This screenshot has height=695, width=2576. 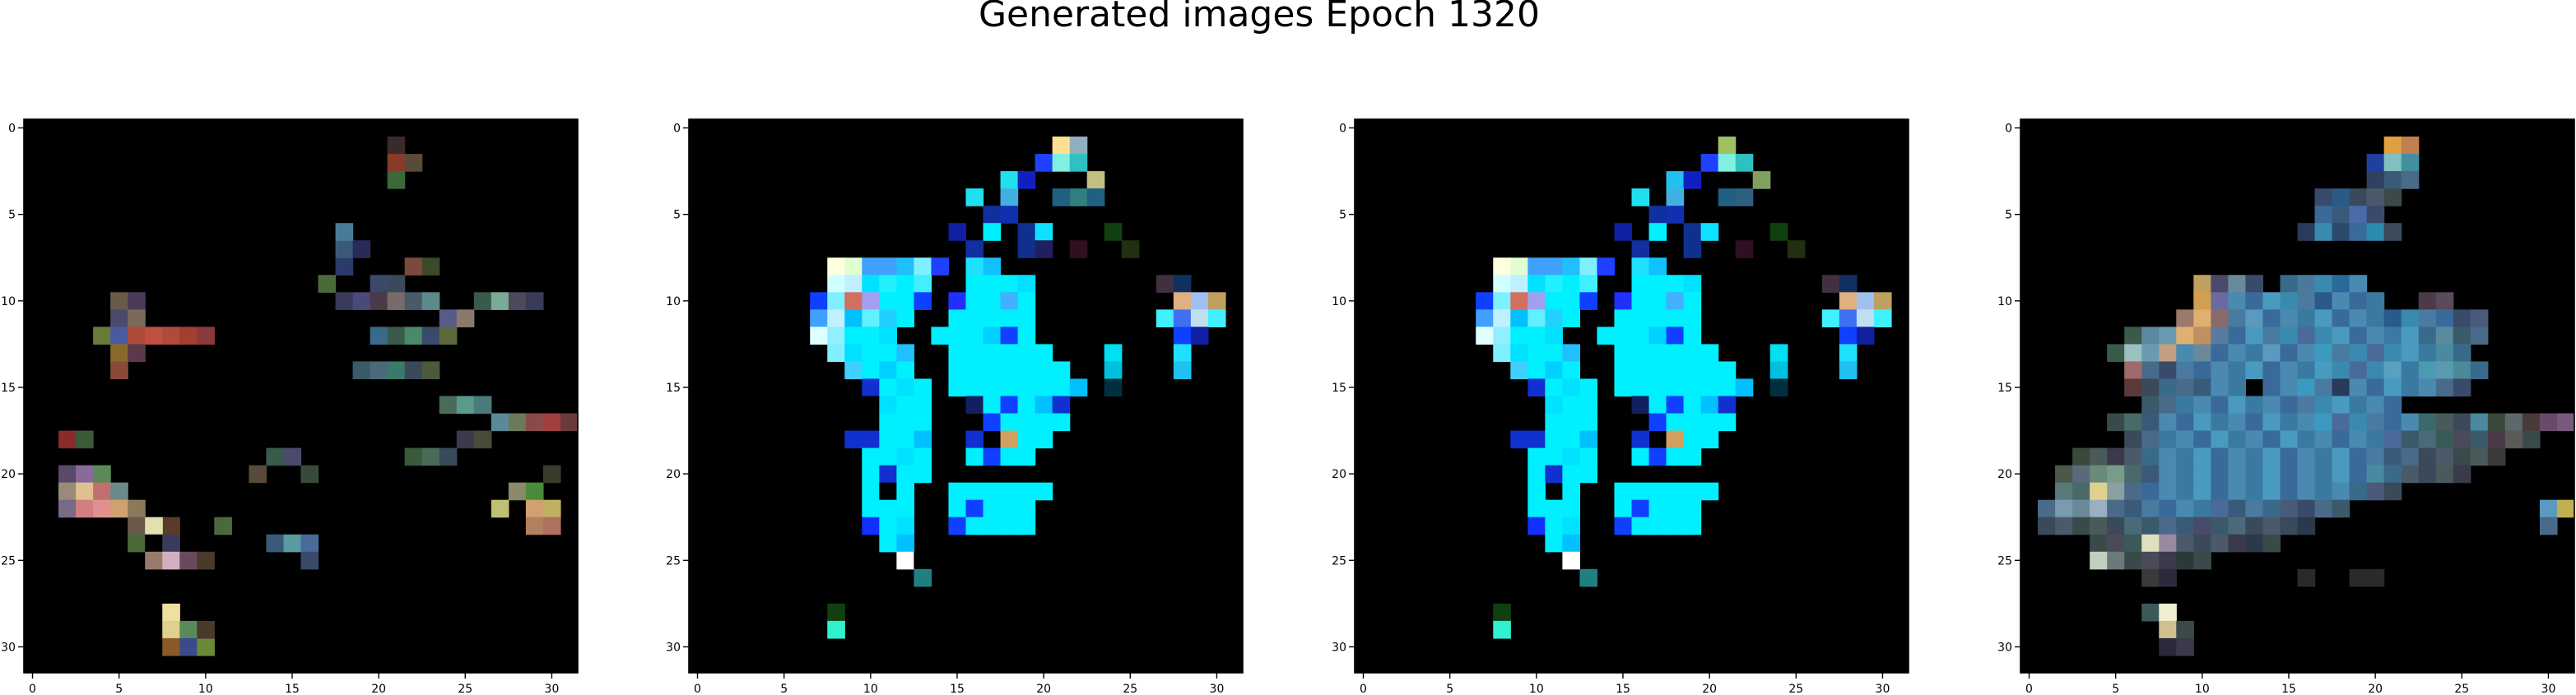 What do you see at coordinates (673, 474) in the screenshot?
I see `y-tick-label: 20` at bounding box center [673, 474].